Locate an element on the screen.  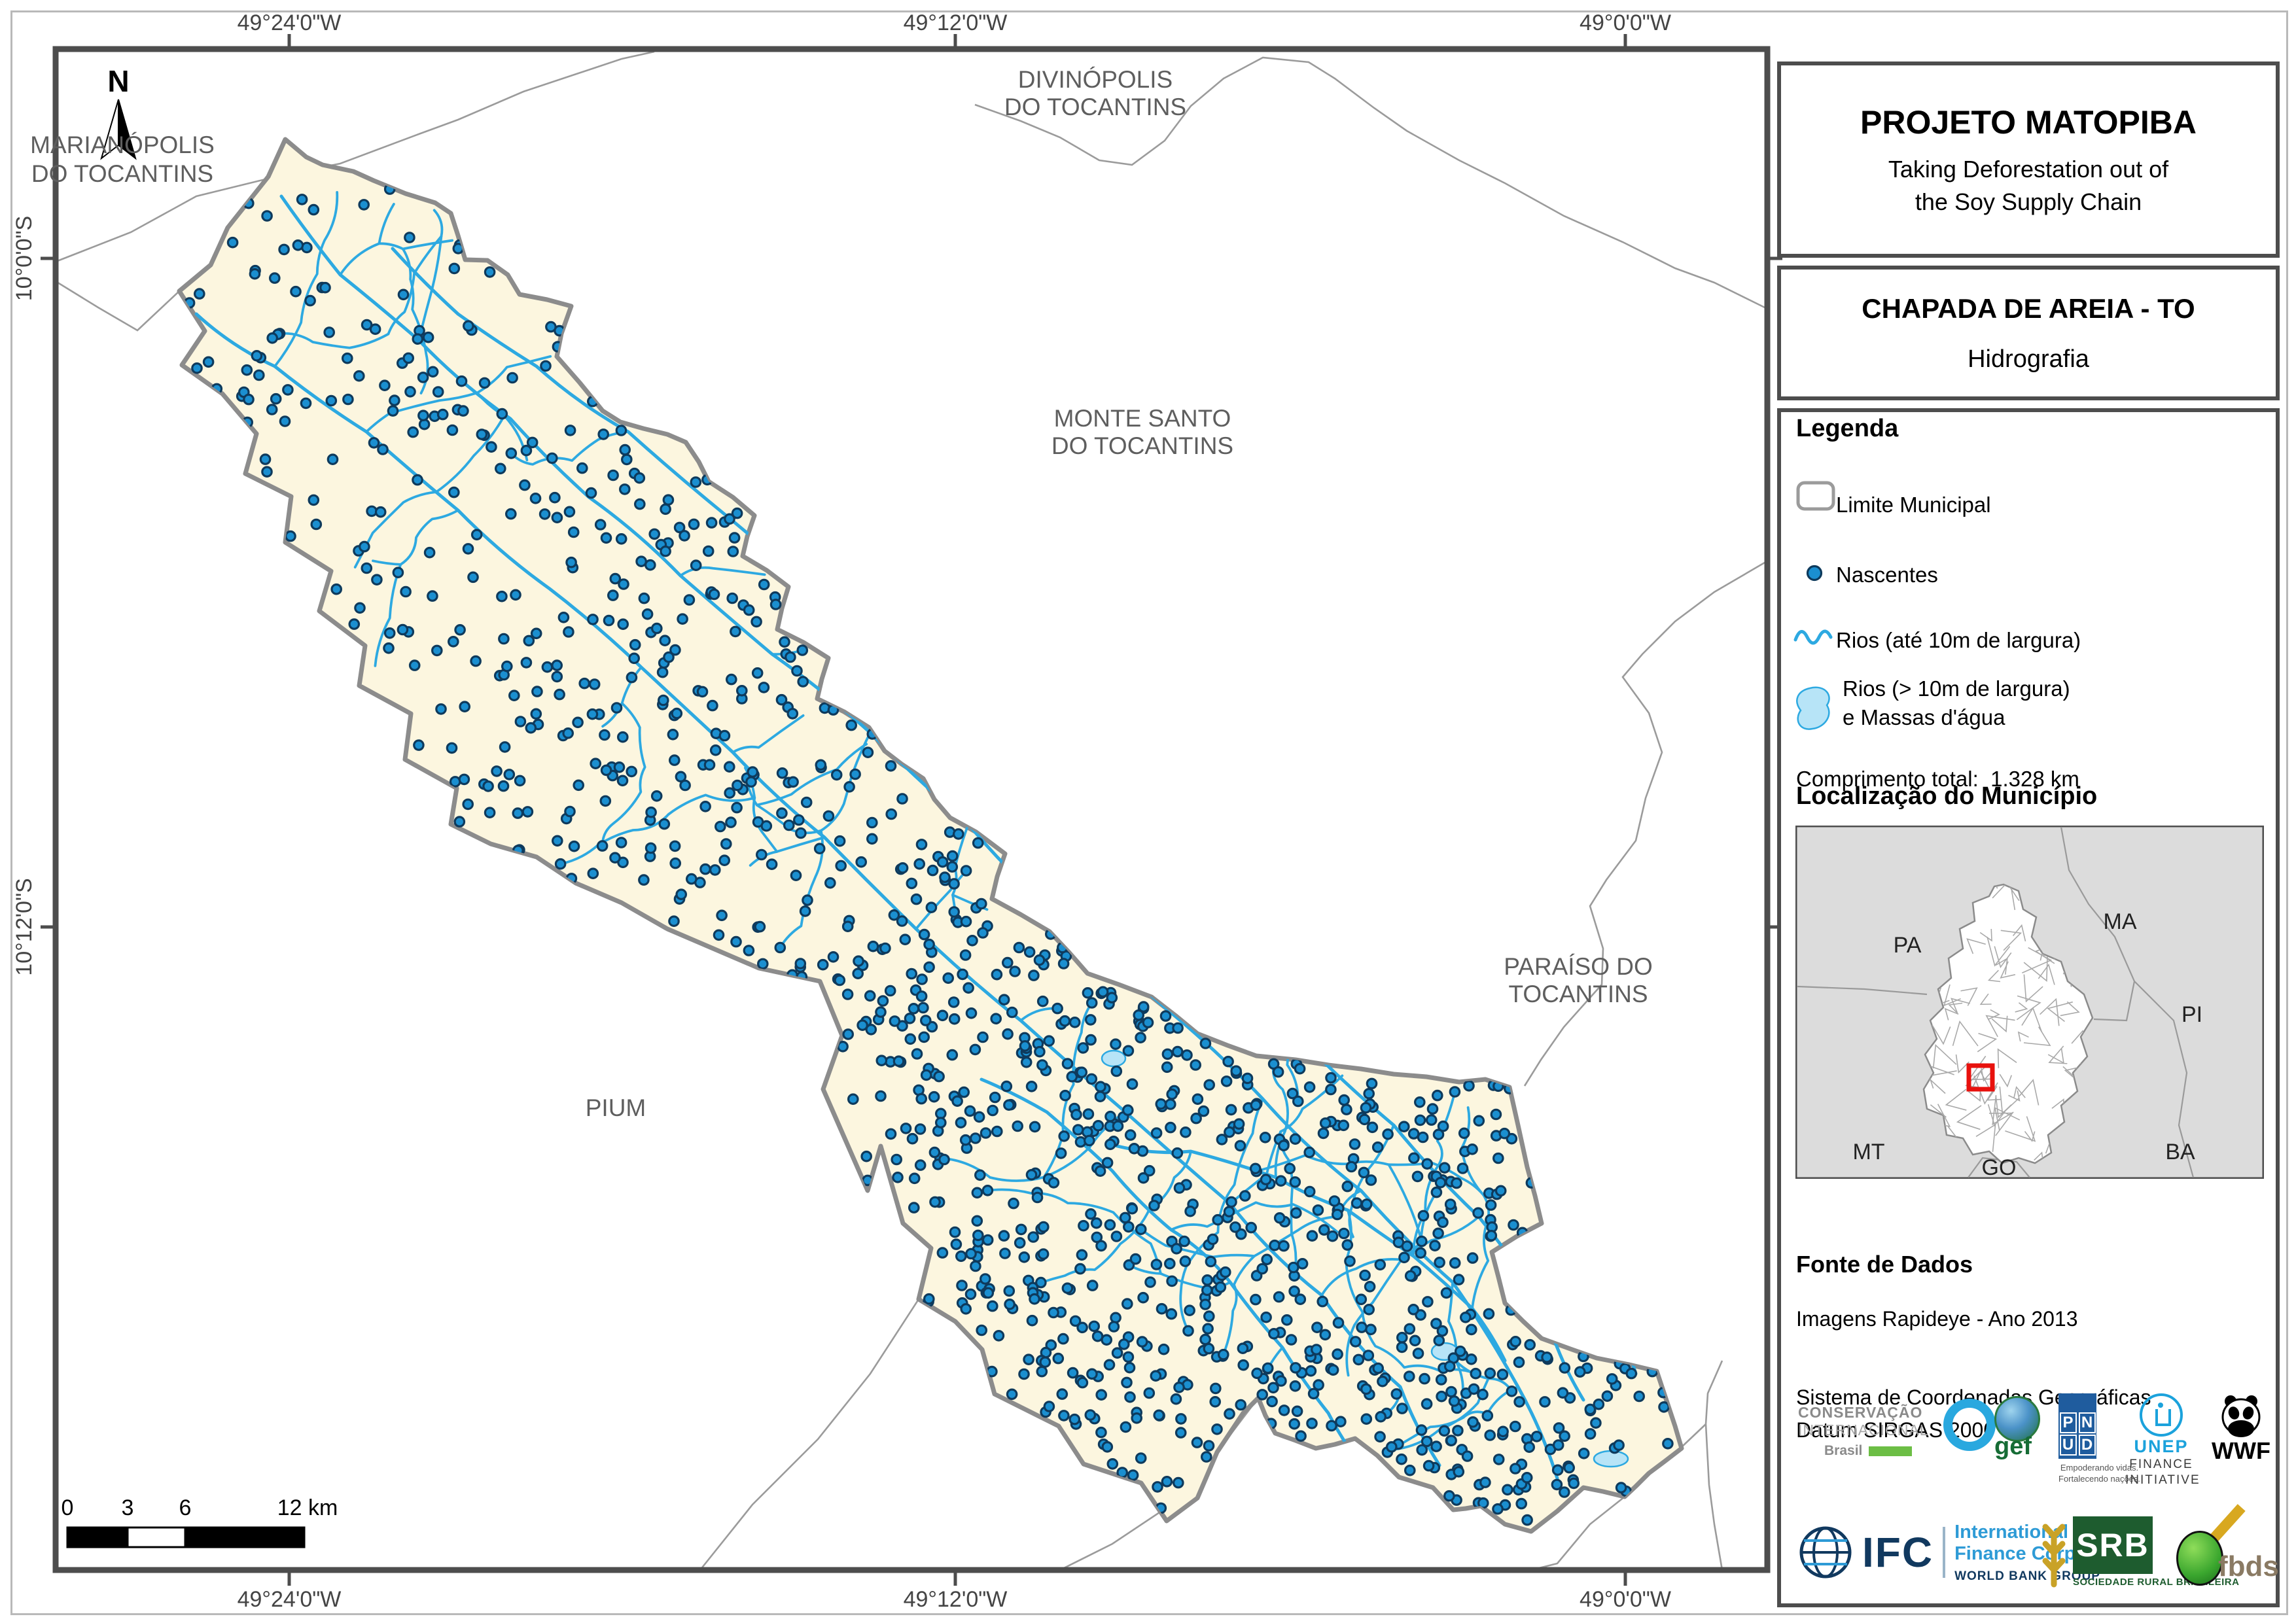
source-header: Fonte de Dados is located at coordinates (1884, 1264).